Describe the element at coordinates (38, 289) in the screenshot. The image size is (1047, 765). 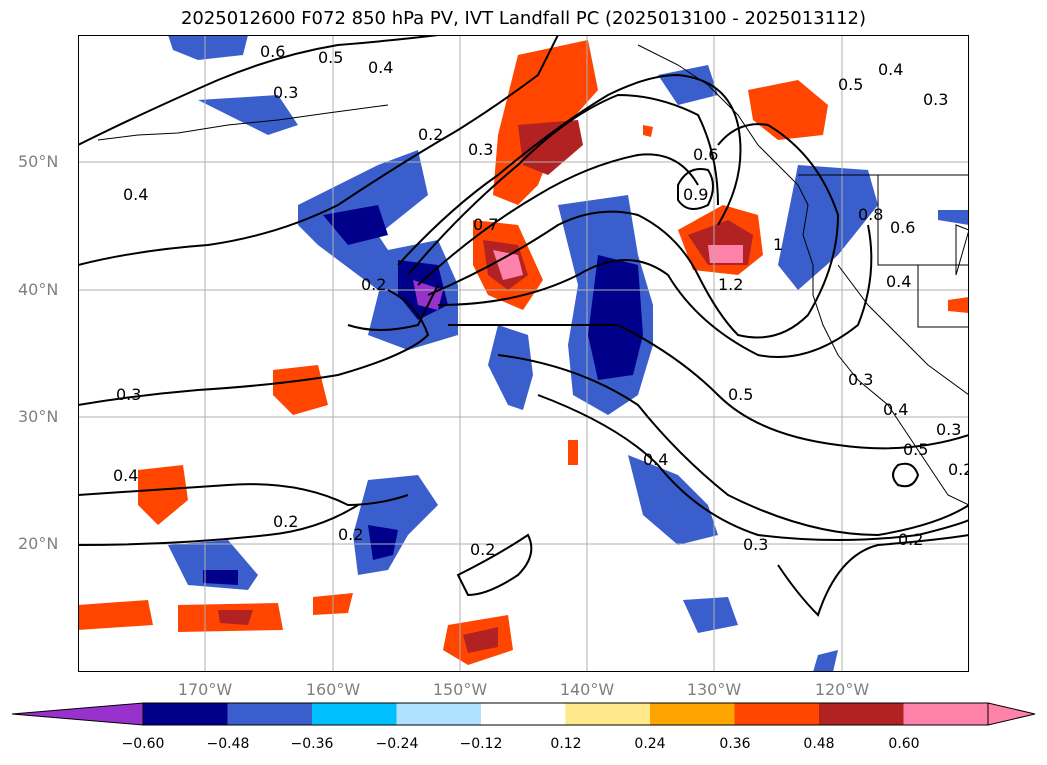
I see `lat-label: 40°N` at that location.